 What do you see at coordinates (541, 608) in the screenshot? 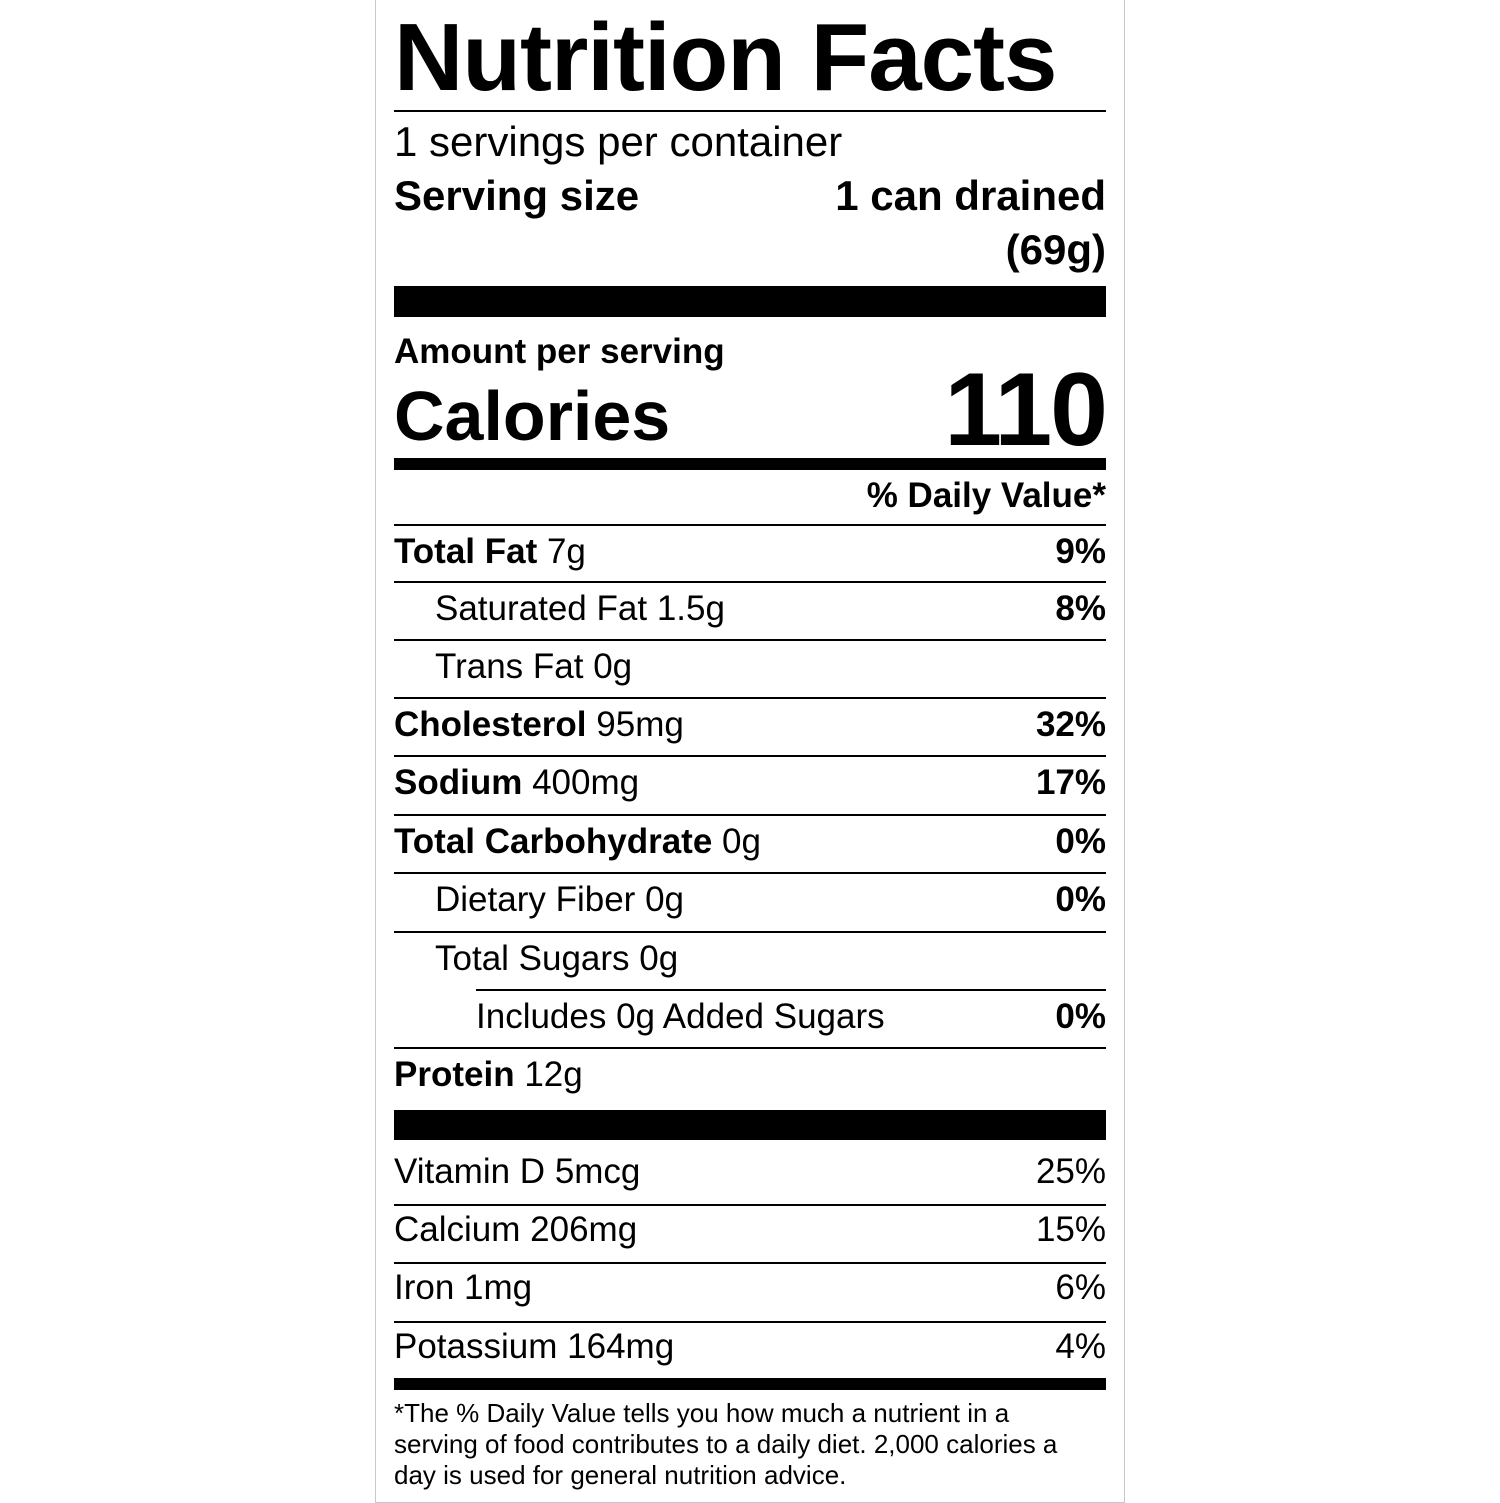
I see `nutrient-name: Saturated Fat` at bounding box center [541, 608].